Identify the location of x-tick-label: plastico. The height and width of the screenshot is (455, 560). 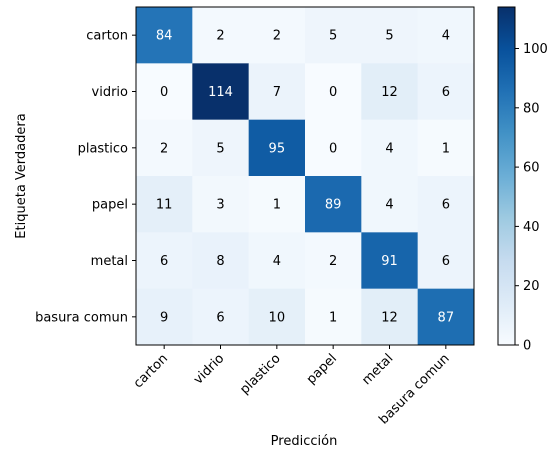
(260, 374).